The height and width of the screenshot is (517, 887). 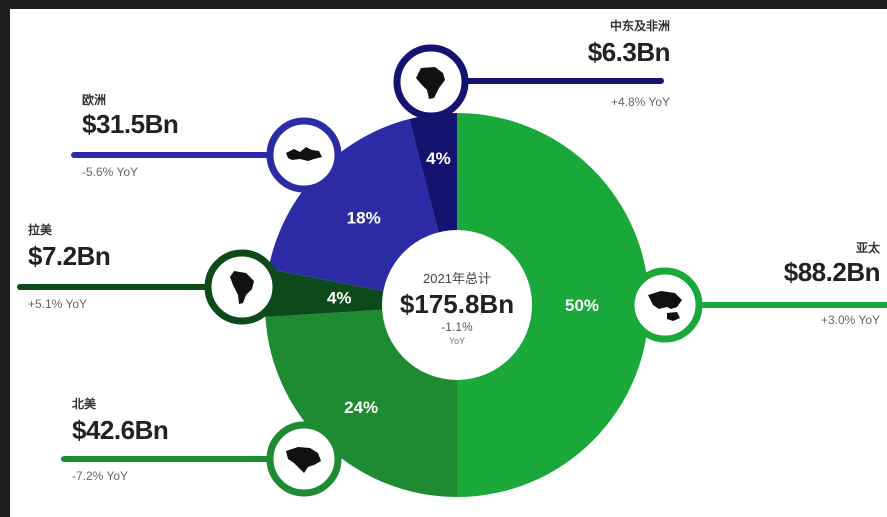 What do you see at coordinates (242, 287) in the screenshot?
I see `south-america-map-icon` at bounding box center [242, 287].